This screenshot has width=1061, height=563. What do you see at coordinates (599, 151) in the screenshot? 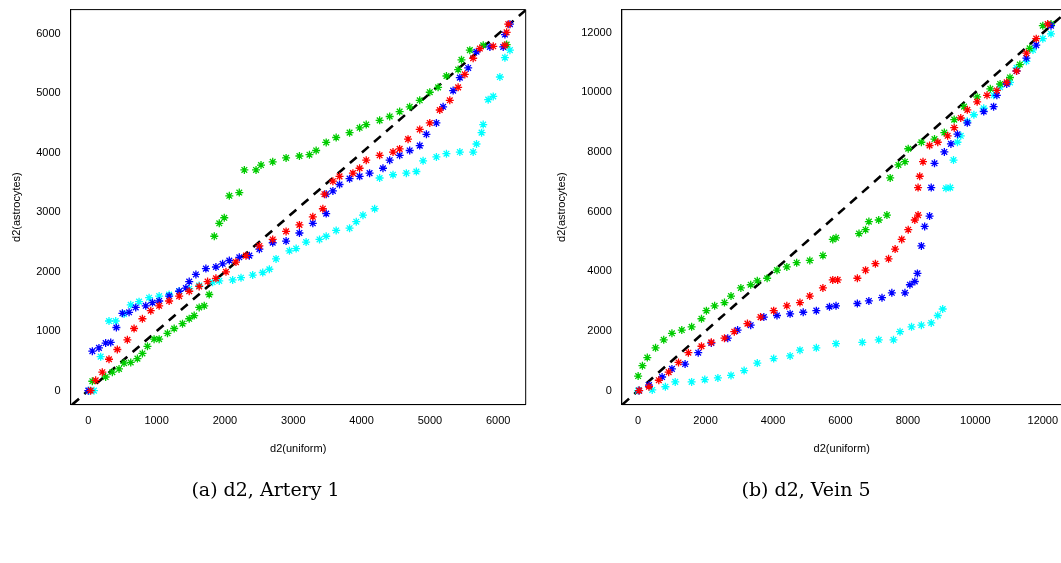
I see `y-tick-label: 8000` at bounding box center [599, 151].